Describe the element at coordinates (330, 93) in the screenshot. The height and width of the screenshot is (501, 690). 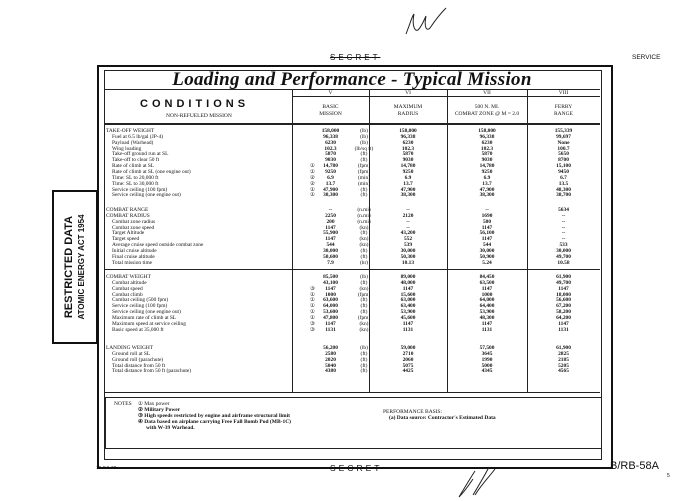
I see `column-numeral: V` at that location.